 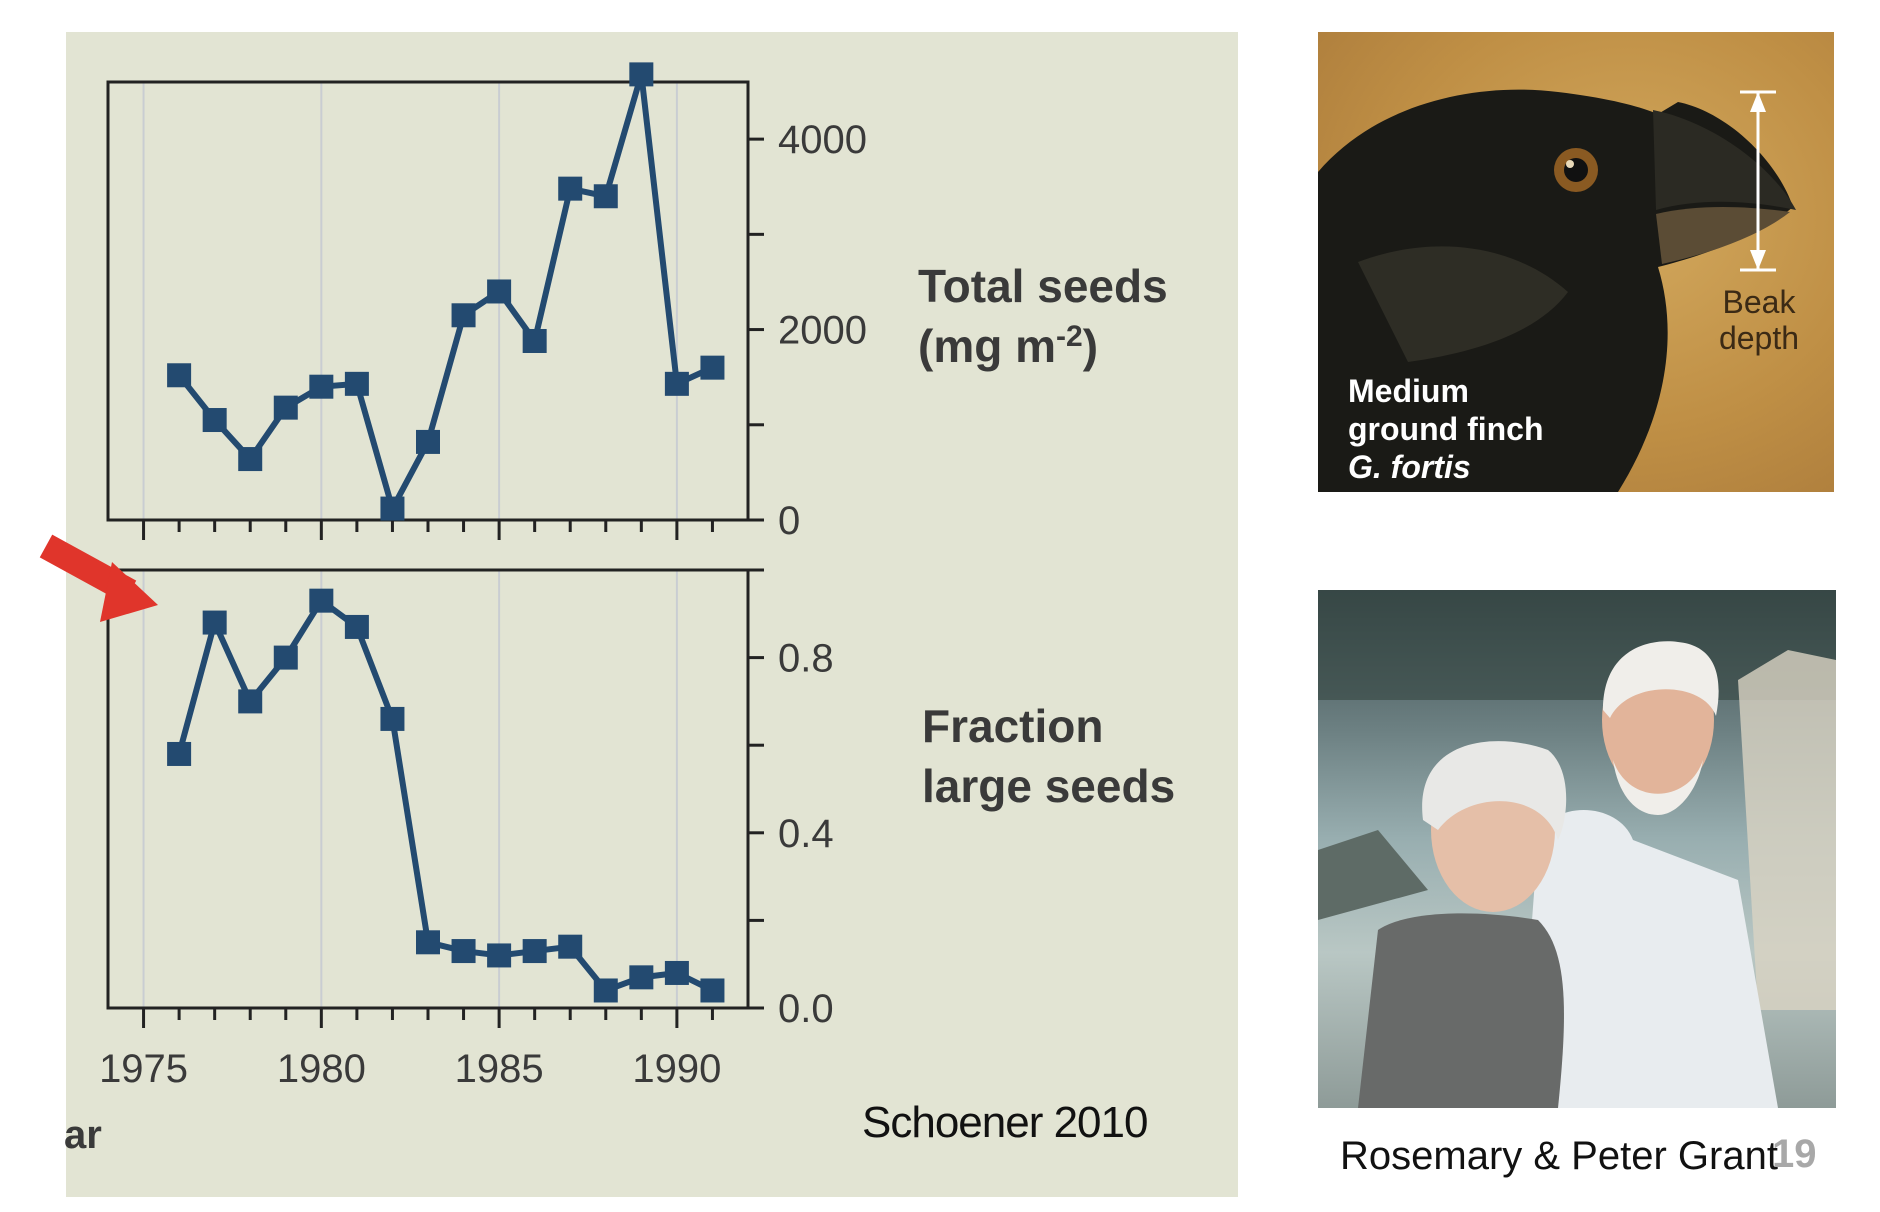 I want to click on beak-depth-label: Beak depth, so click(x=1759, y=320).